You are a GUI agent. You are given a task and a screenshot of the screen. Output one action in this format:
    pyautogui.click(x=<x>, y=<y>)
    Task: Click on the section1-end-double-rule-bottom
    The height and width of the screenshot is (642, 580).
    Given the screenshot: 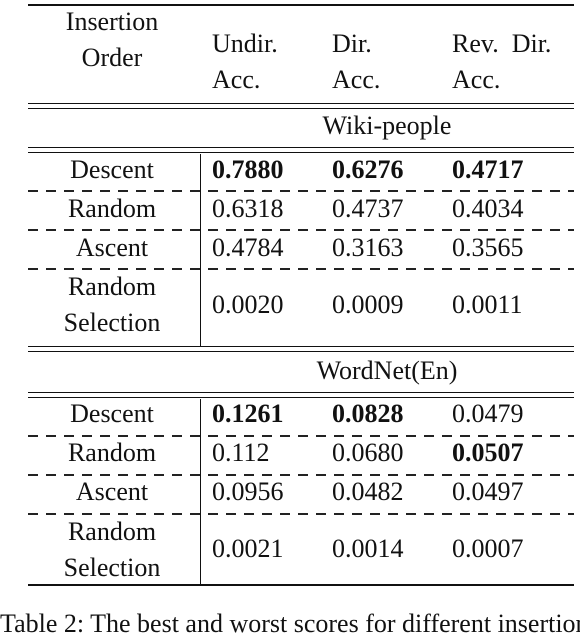 What is the action you would take?
    pyautogui.click(x=301, y=351)
    